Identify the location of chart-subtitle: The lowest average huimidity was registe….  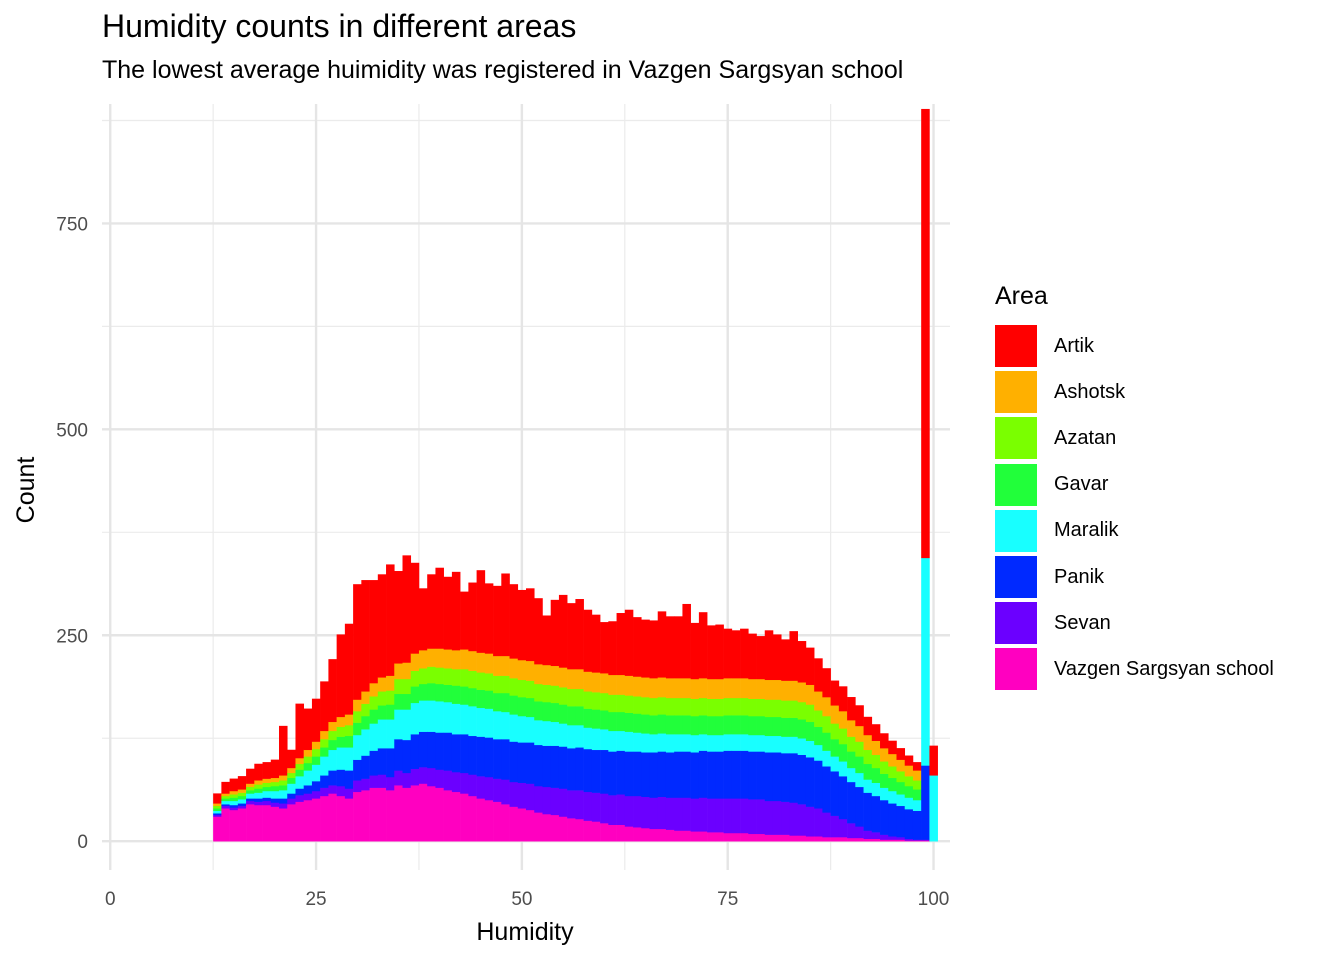
(503, 70).